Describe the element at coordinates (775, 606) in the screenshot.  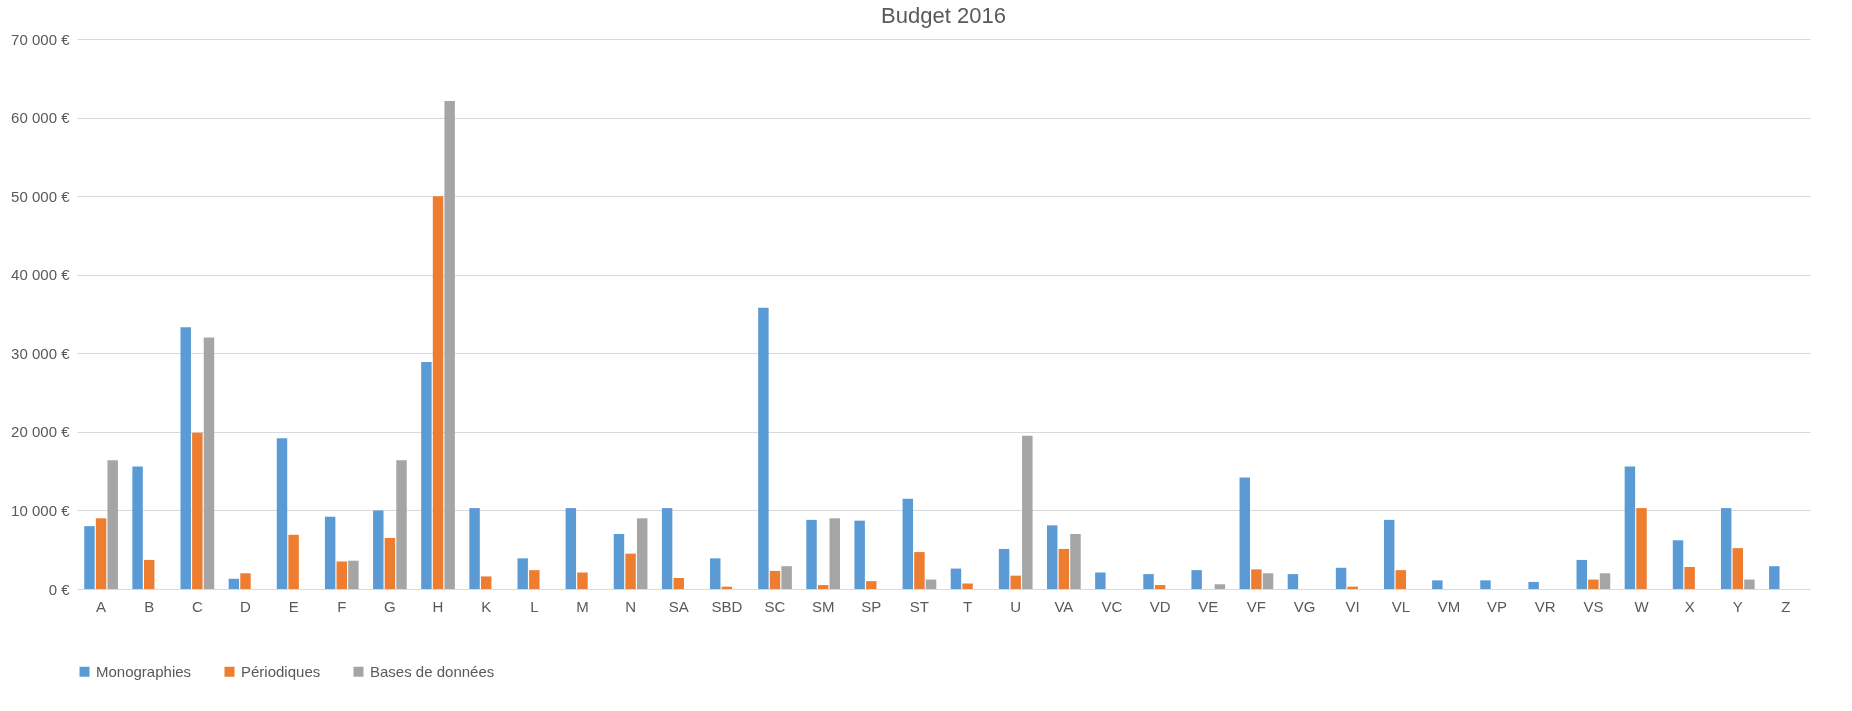
I see `x-tick-label: SC` at that location.